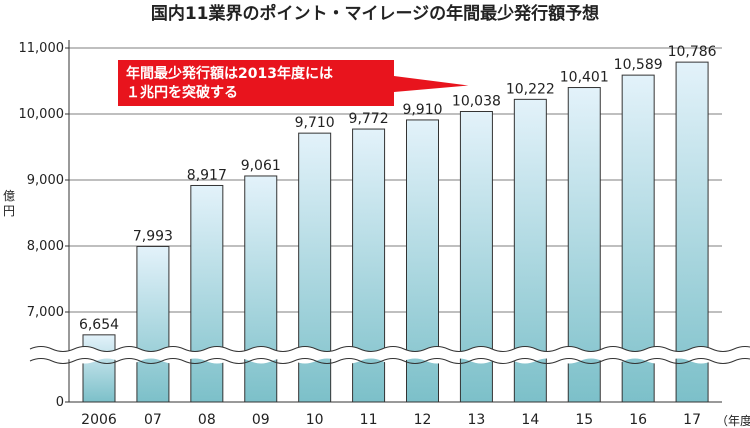 This screenshot has height=428, width=750. Describe the element at coordinates (530, 89) in the screenshot. I see `data-label: 10,222` at that location.